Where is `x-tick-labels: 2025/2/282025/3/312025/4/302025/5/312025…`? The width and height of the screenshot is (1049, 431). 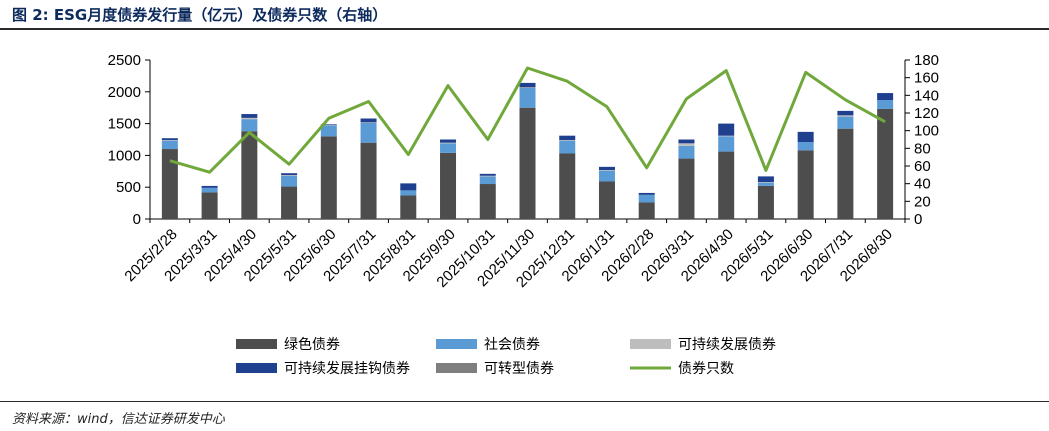
x-tick-labels: 2025/2/282025/3/312025/4/302025/5/312025… is located at coordinates (508, 258).